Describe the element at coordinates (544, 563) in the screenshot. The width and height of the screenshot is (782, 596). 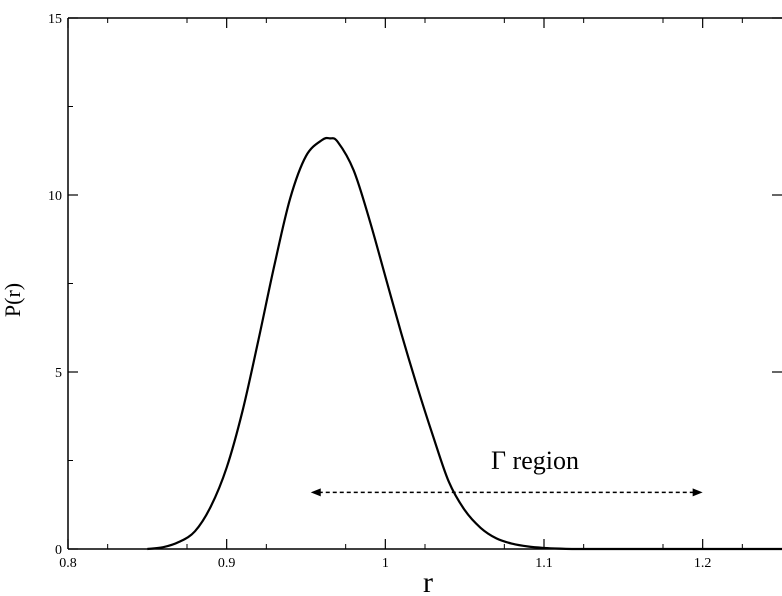
I see `x-tick-label: 1.1` at that location.